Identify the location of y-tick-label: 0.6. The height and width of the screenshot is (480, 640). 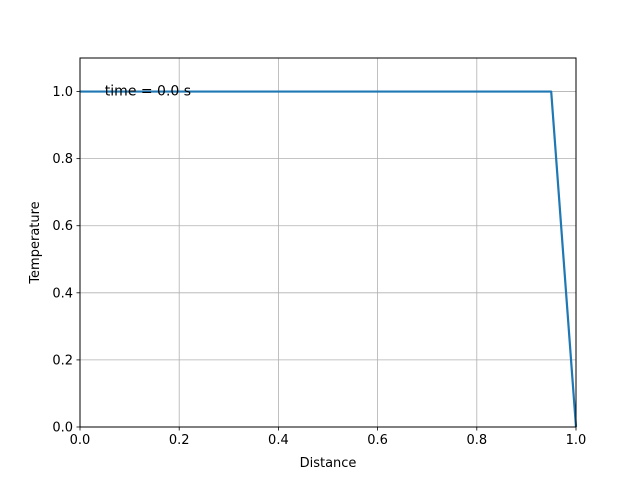
(62, 226).